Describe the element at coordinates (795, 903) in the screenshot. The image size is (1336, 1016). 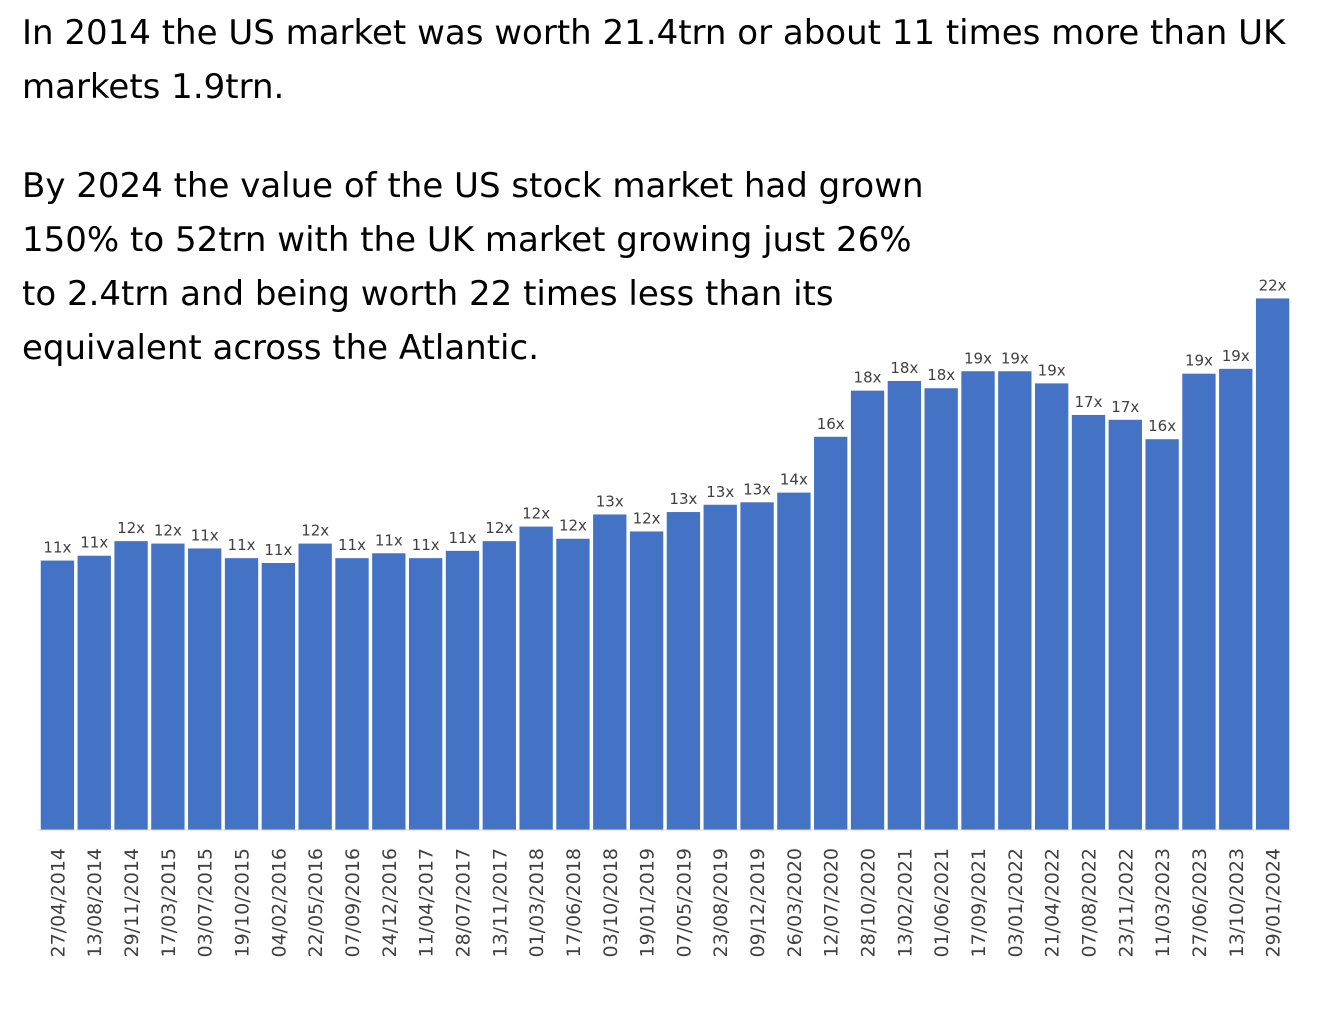
I see `x-tick-label: 26/03/2020` at that location.